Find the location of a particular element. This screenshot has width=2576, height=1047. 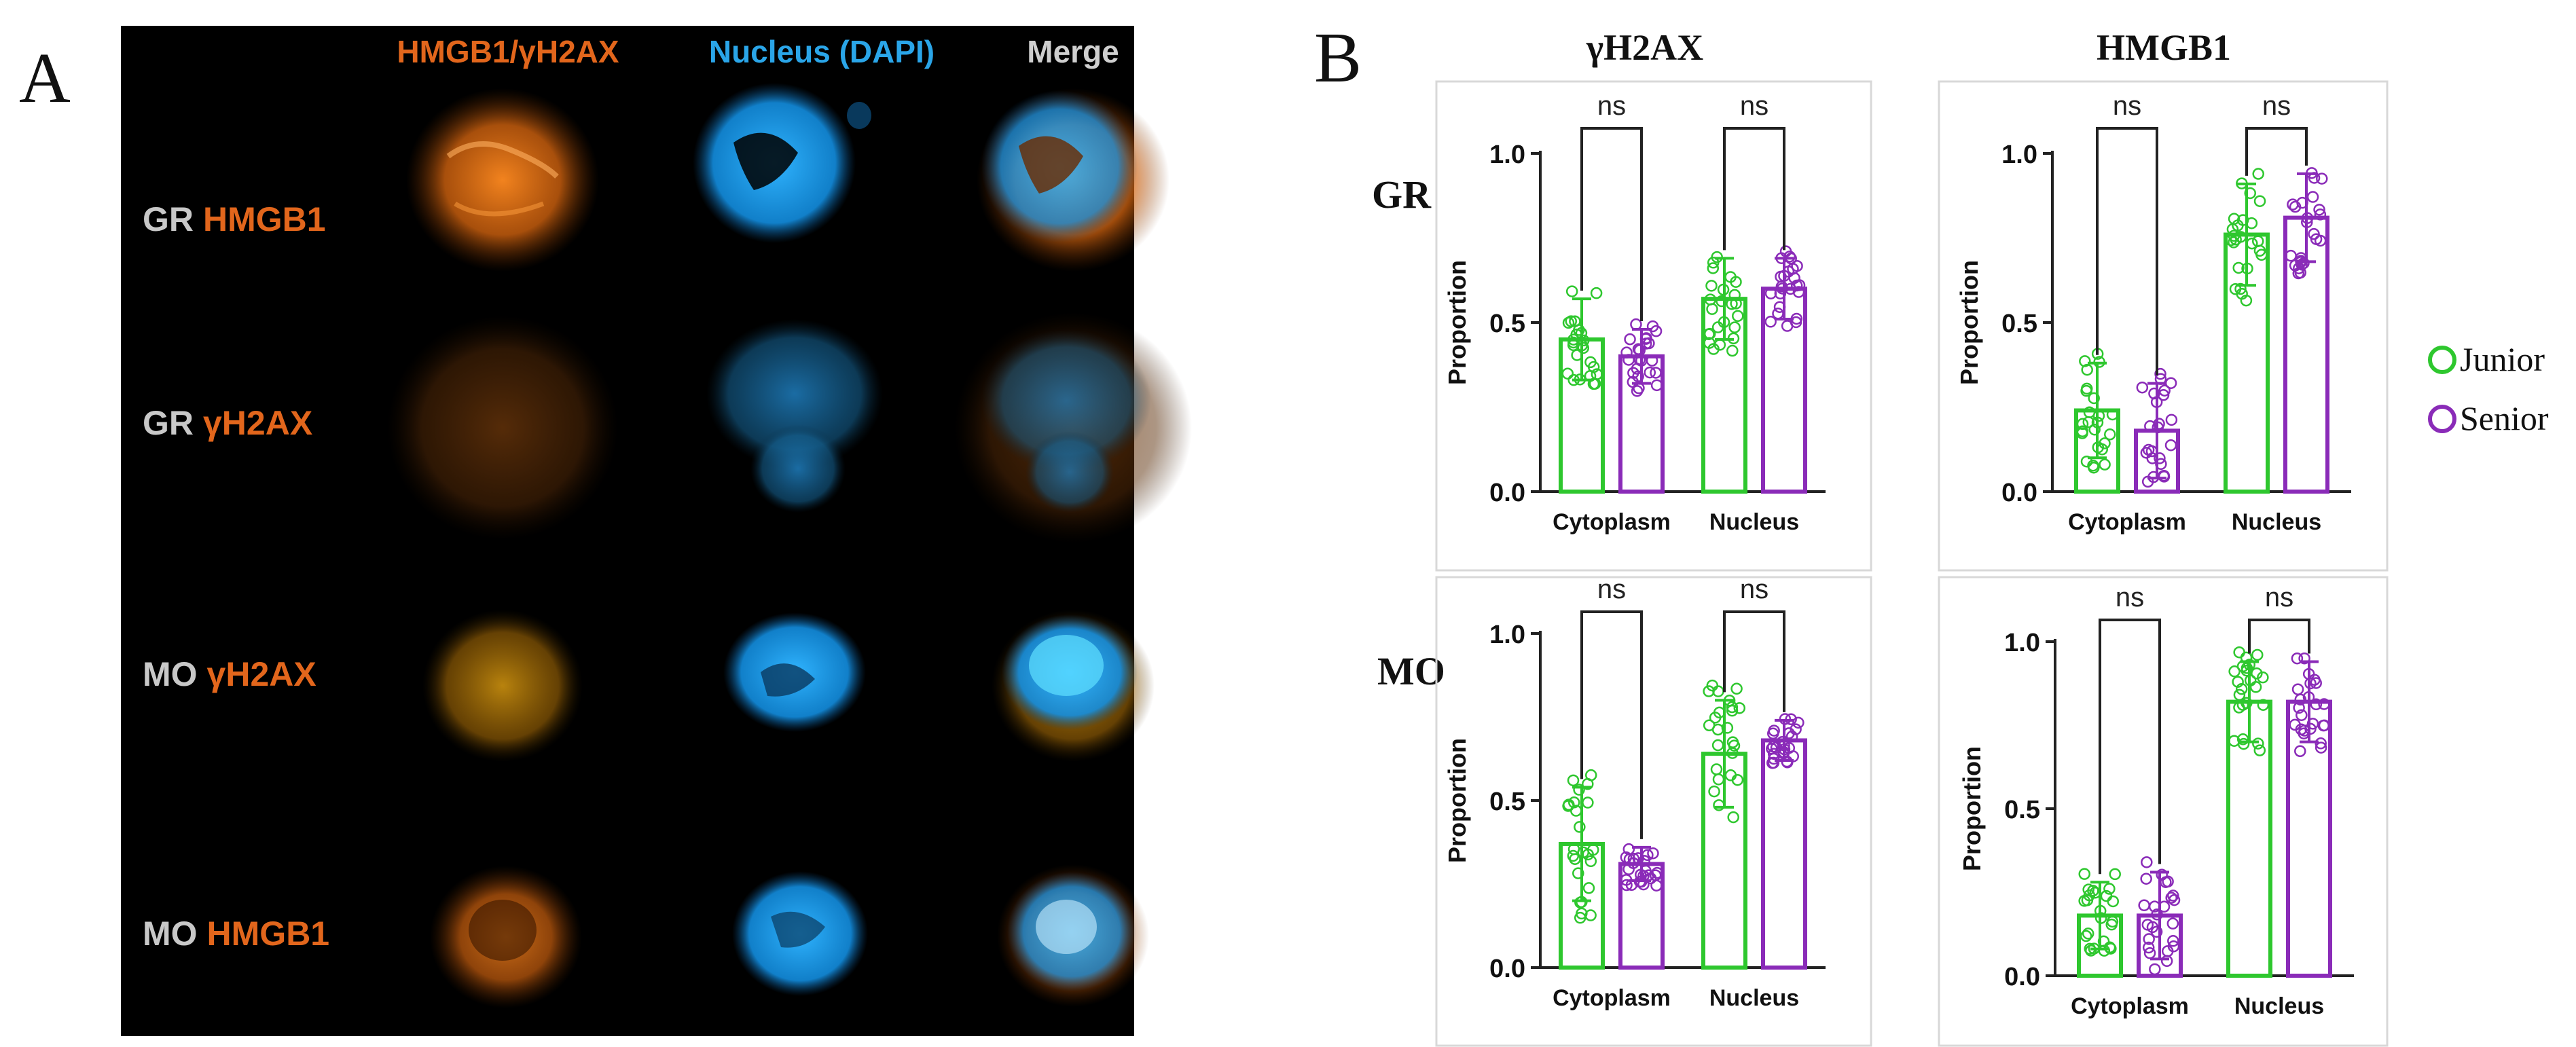

legend: Junior Senior is located at coordinates (2488, 388).